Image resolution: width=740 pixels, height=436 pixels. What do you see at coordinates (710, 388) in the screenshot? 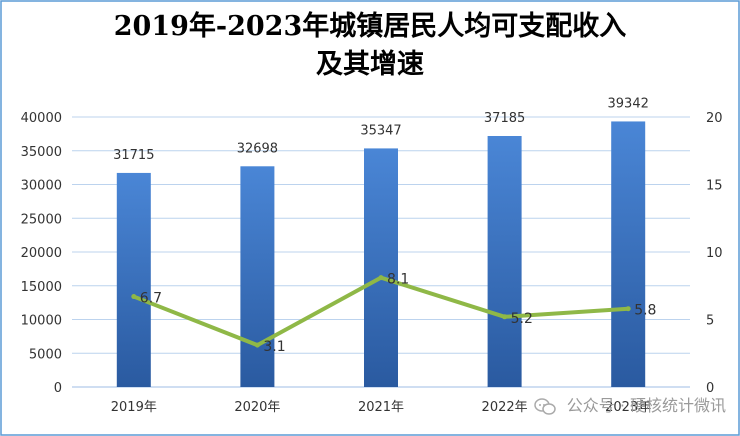
I see `y-right-tick-label: 0` at bounding box center [710, 388].